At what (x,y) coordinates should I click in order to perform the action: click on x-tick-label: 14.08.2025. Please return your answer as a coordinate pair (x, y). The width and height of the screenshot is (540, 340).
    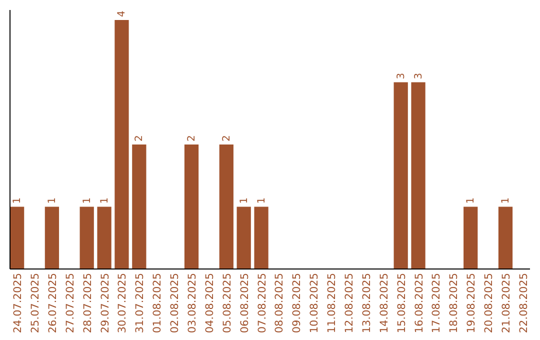
    Looking at the image, I should click on (384, 303).